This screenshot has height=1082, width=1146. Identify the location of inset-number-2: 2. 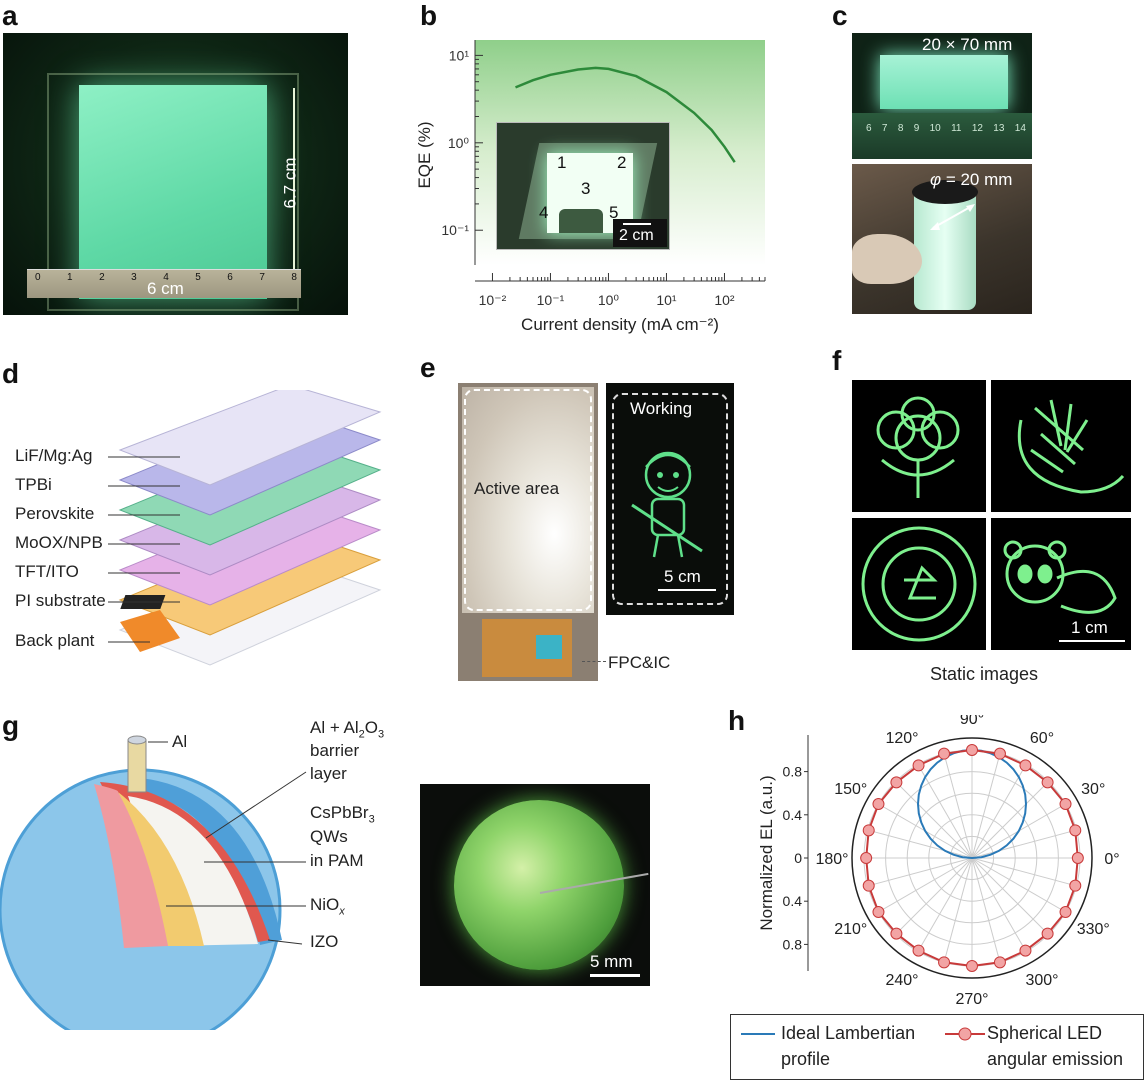
(622, 162).